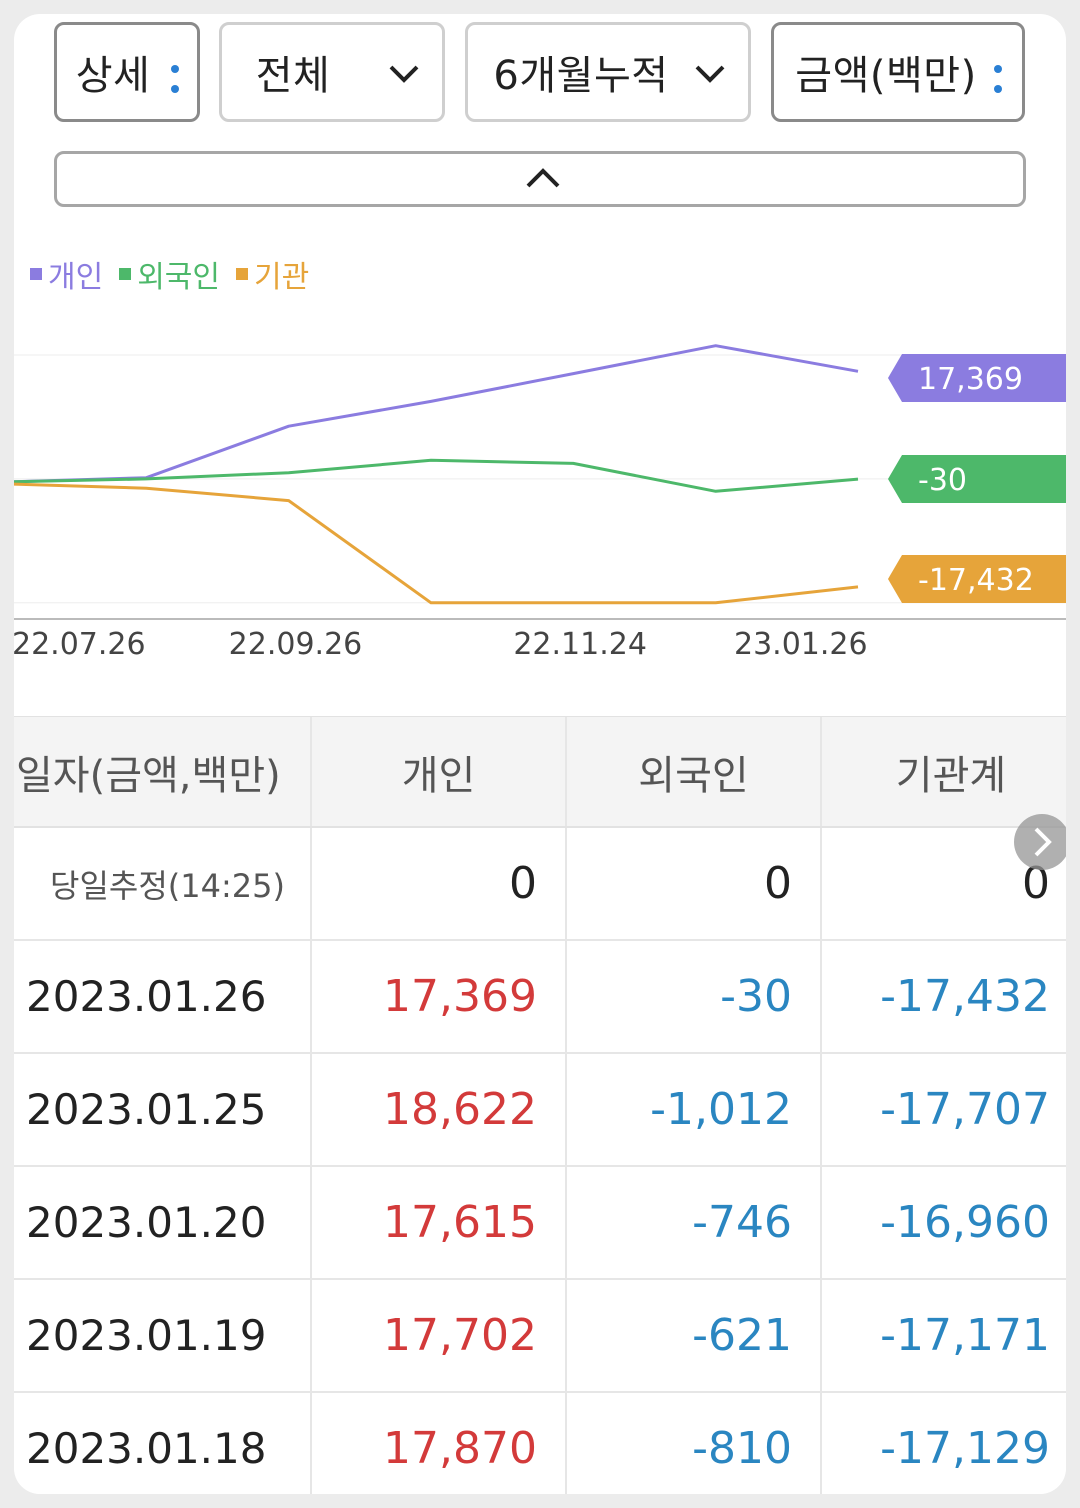  What do you see at coordinates (965, 1448) in the screenshot?
I see `cell-institution: -17,129` at bounding box center [965, 1448].